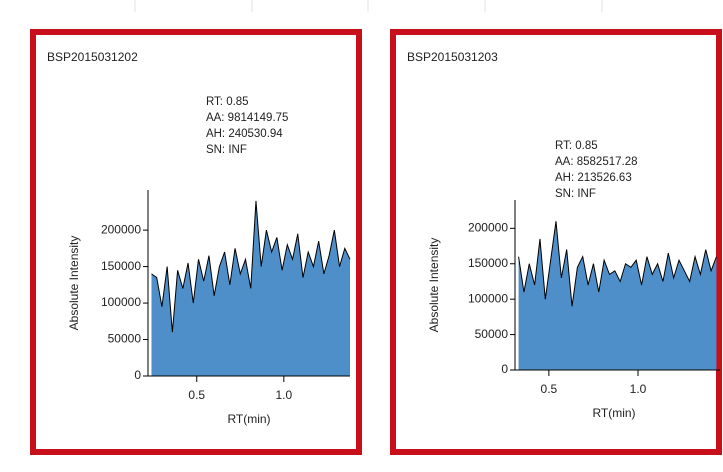 This screenshot has height=472, width=723. Describe the element at coordinates (452, 57) in the screenshot. I see `panel-title: BSP2015031203` at that location.